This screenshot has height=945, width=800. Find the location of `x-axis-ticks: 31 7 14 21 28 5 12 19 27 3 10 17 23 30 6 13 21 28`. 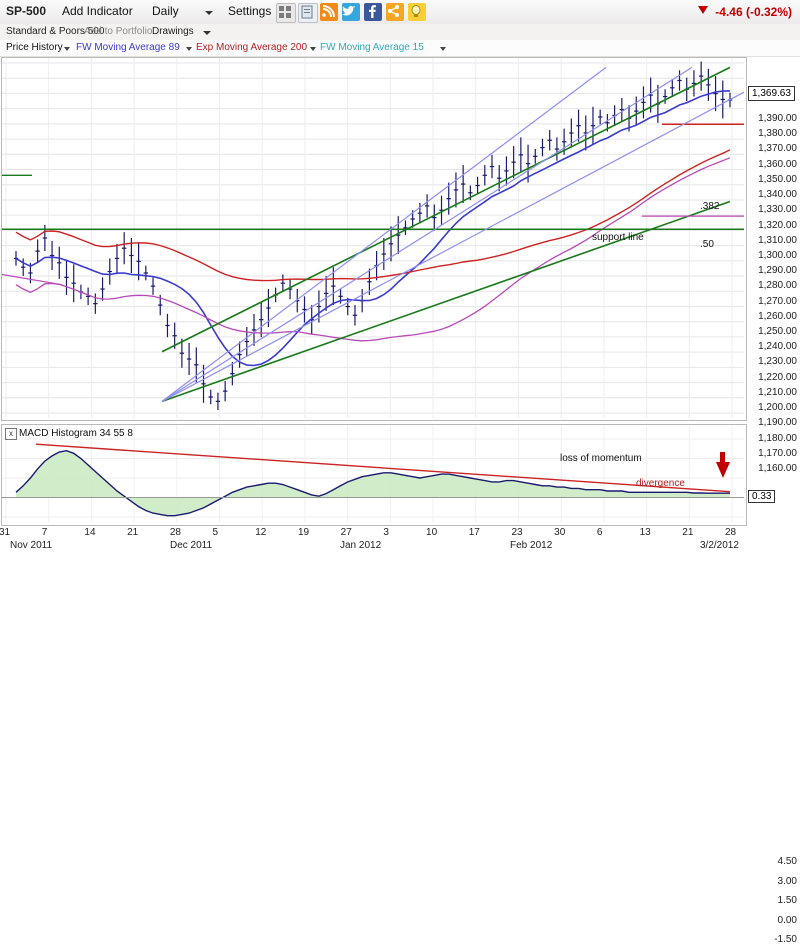

x-axis-ticks: 31 7 14 21 28 5 12 19 27 3 10 17 23 30 6 13 21 28 is located at coordinates (400, 534).